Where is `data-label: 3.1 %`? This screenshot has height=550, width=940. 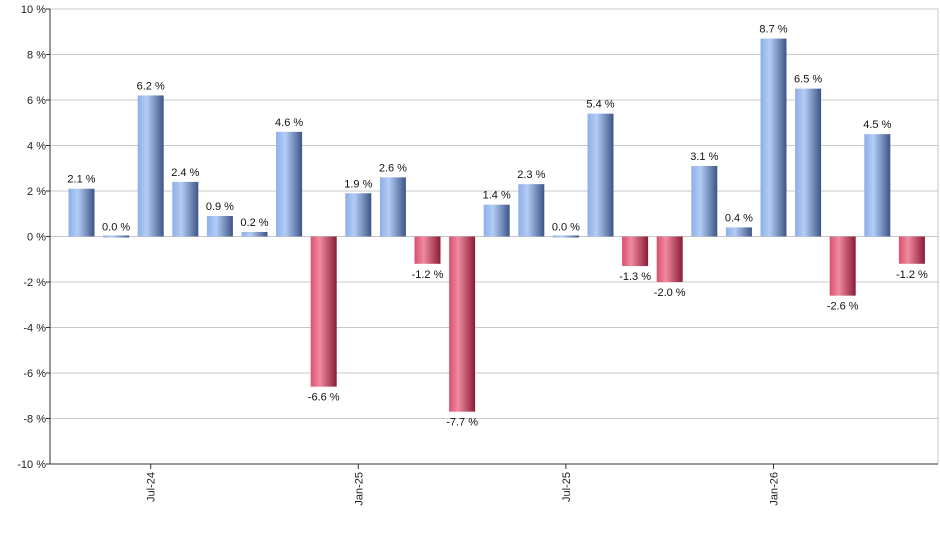
data-label: 3.1 % is located at coordinates (704, 157).